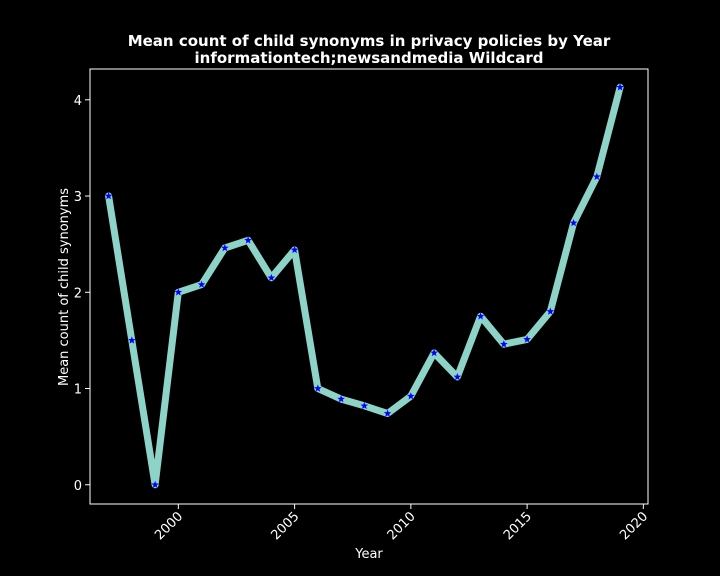  I want to click on y-axis: 0 1 2 3 4, so click(82, 294).